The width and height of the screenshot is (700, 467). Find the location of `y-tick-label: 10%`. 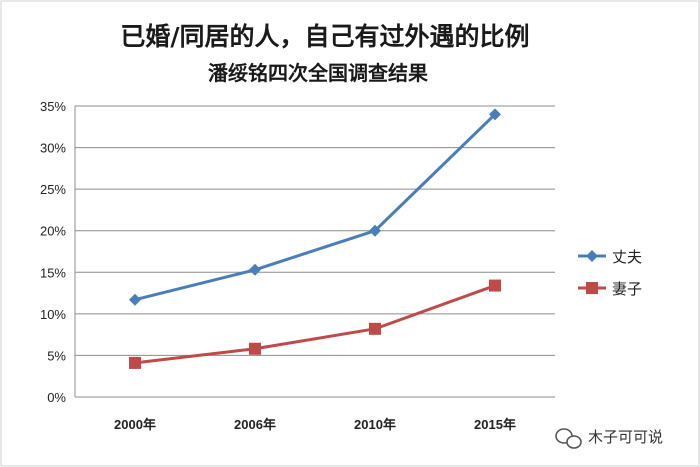

y-tick-label: 10% is located at coordinates (53, 314).